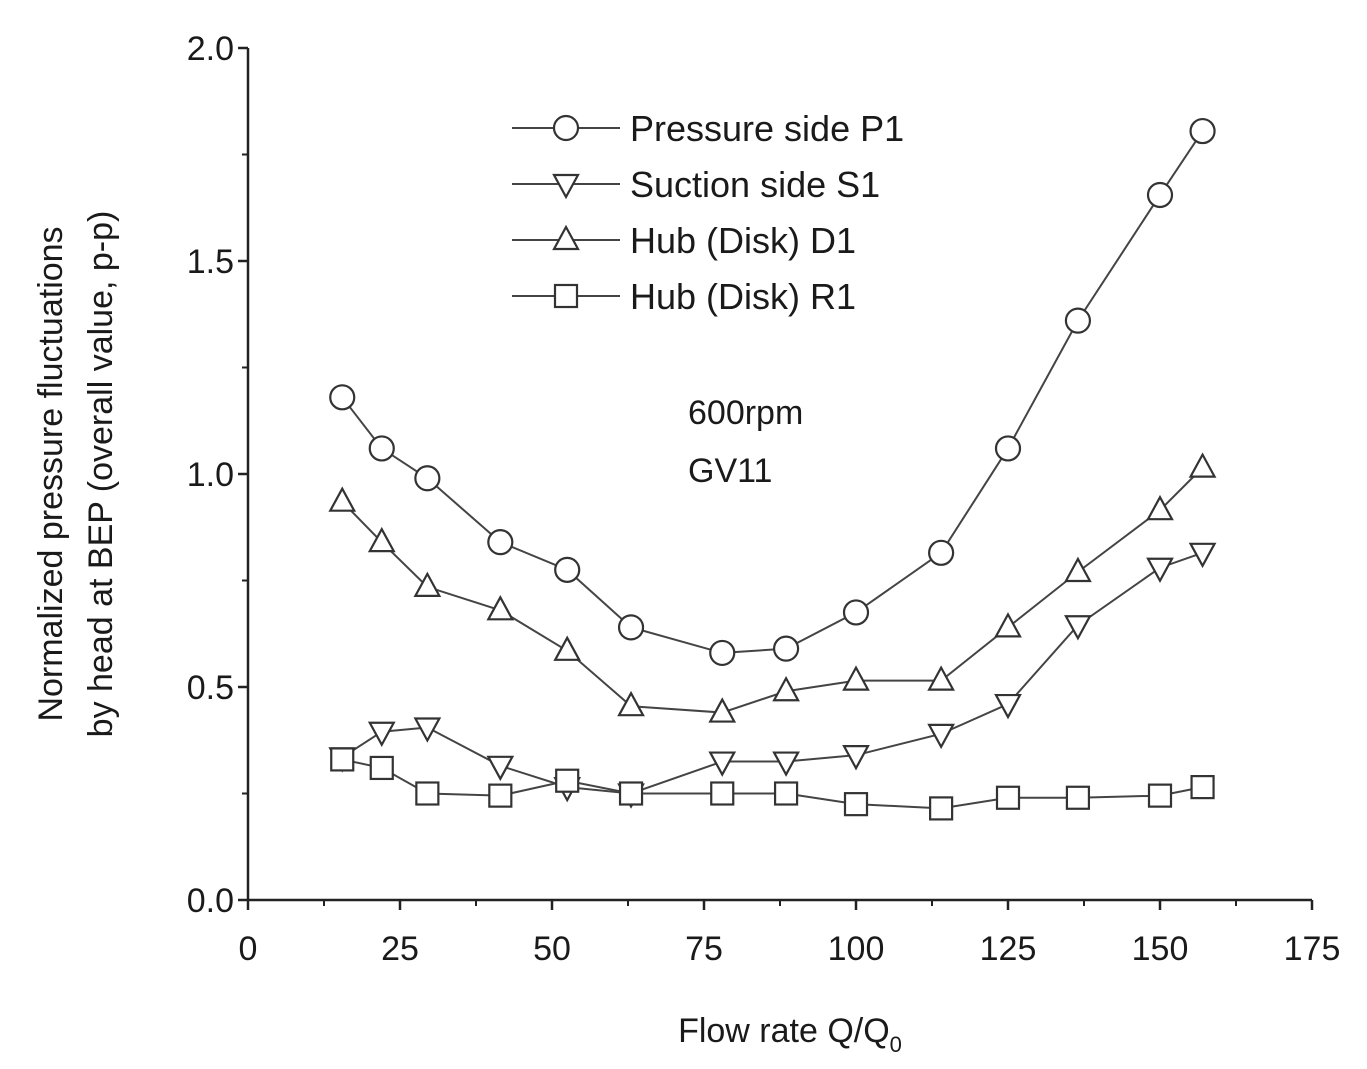 The image size is (1367, 1069). What do you see at coordinates (745, 413) in the screenshot?
I see `annotation-speed: 600rpm` at bounding box center [745, 413].